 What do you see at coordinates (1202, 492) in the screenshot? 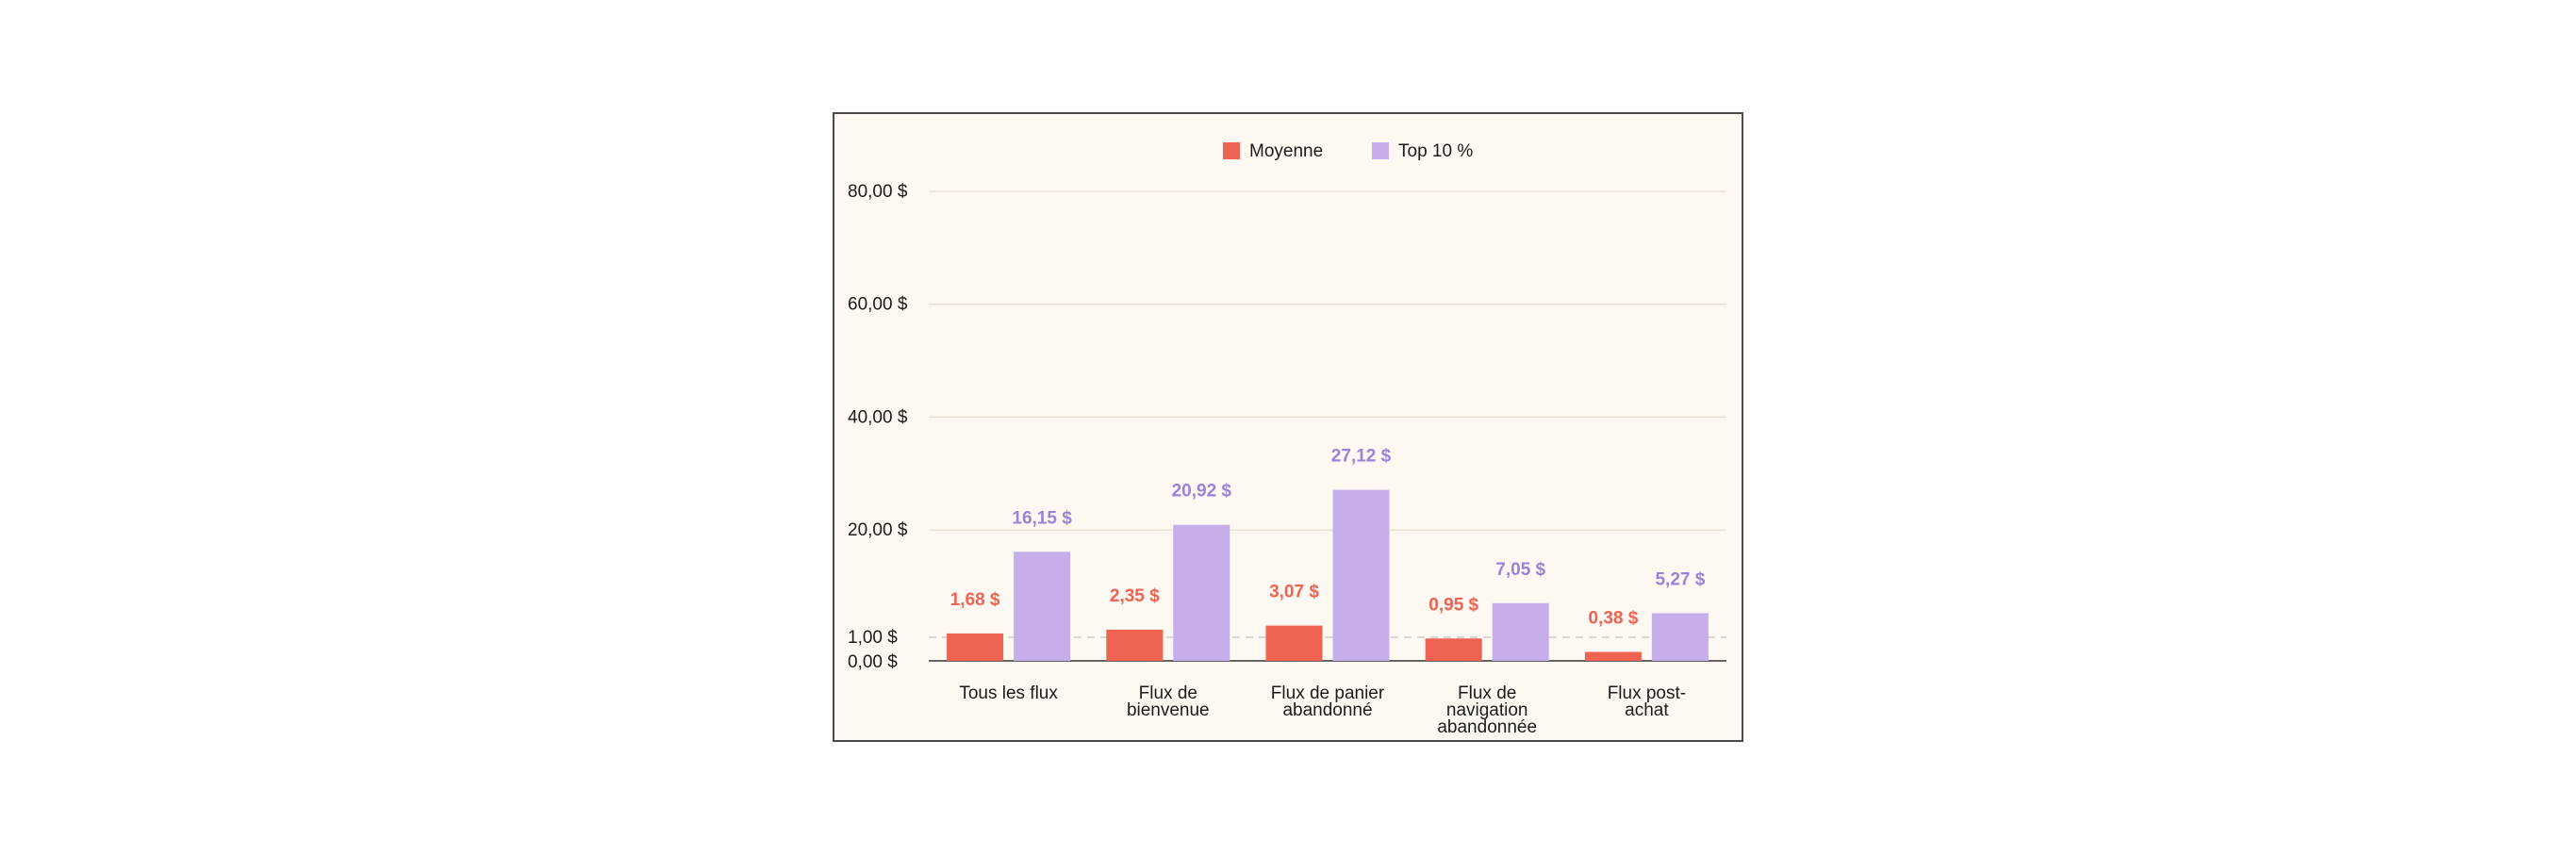
I see `data-label: 20,92 $` at bounding box center [1202, 492].